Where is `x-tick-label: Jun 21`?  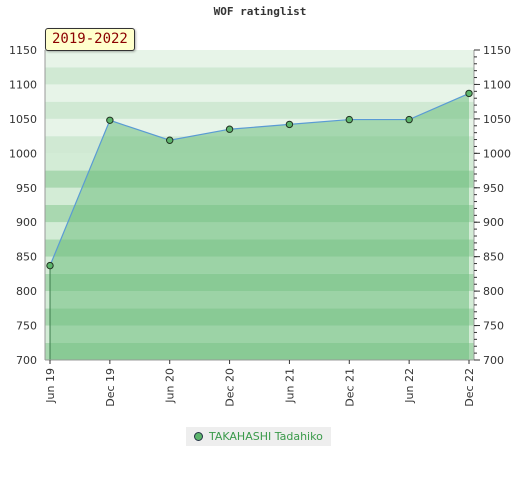 x-tick-label: Jun 21 is located at coordinates (289, 386).